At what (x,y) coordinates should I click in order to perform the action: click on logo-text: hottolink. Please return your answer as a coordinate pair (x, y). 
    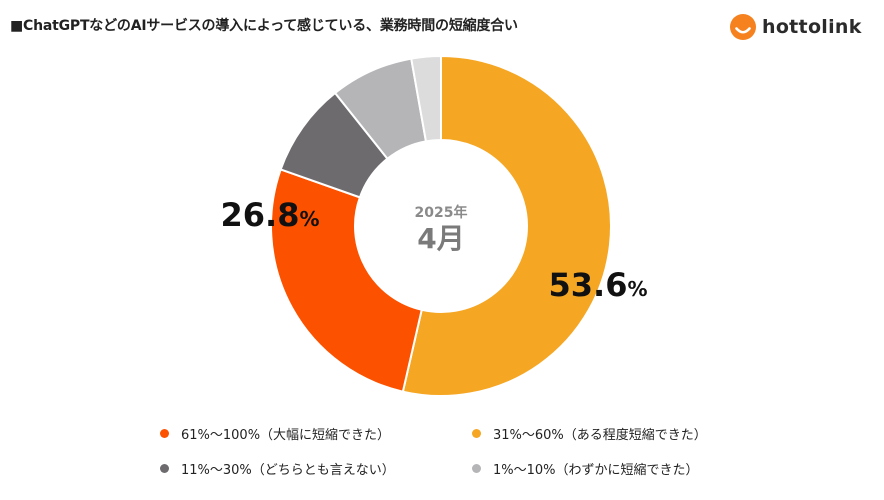
    Looking at the image, I should click on (812, 27).